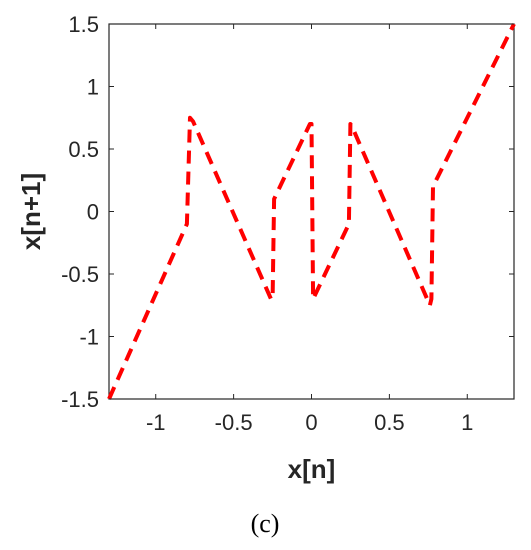 The image size is (531, 550). What do you see at coordinates (311, 422) in the screenshot?
I see `x-tick-label: 0` at bounding box center [311, 422].